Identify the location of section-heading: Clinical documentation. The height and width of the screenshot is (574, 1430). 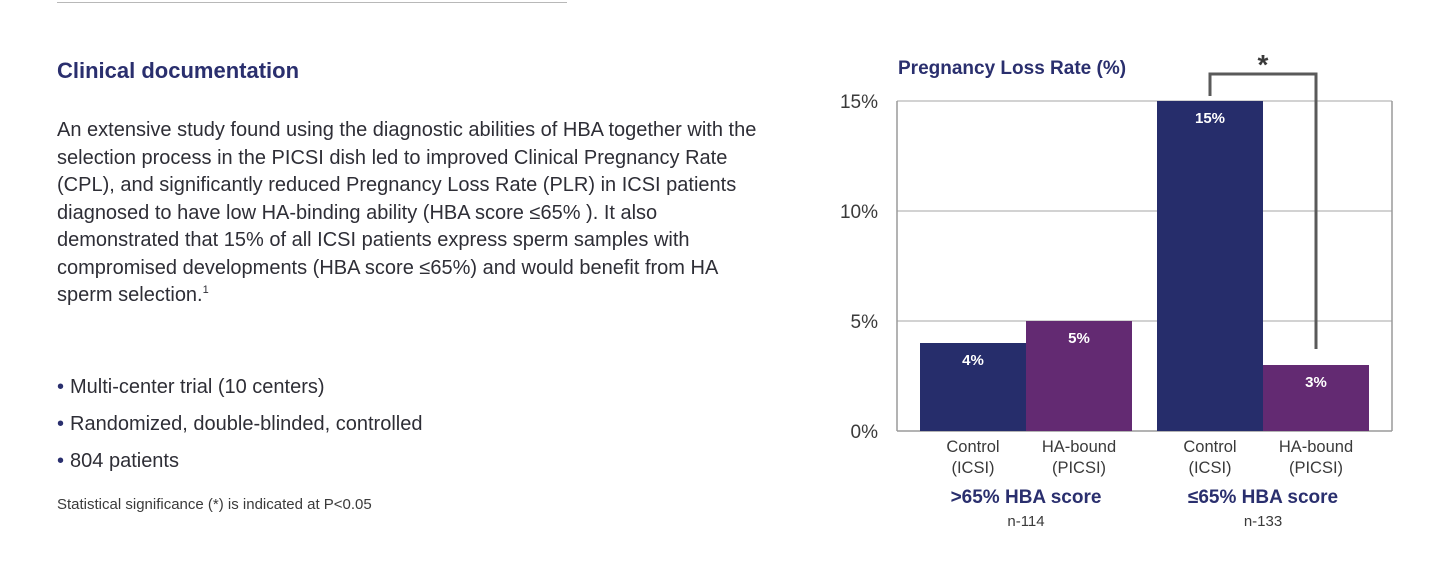
(178, 70).